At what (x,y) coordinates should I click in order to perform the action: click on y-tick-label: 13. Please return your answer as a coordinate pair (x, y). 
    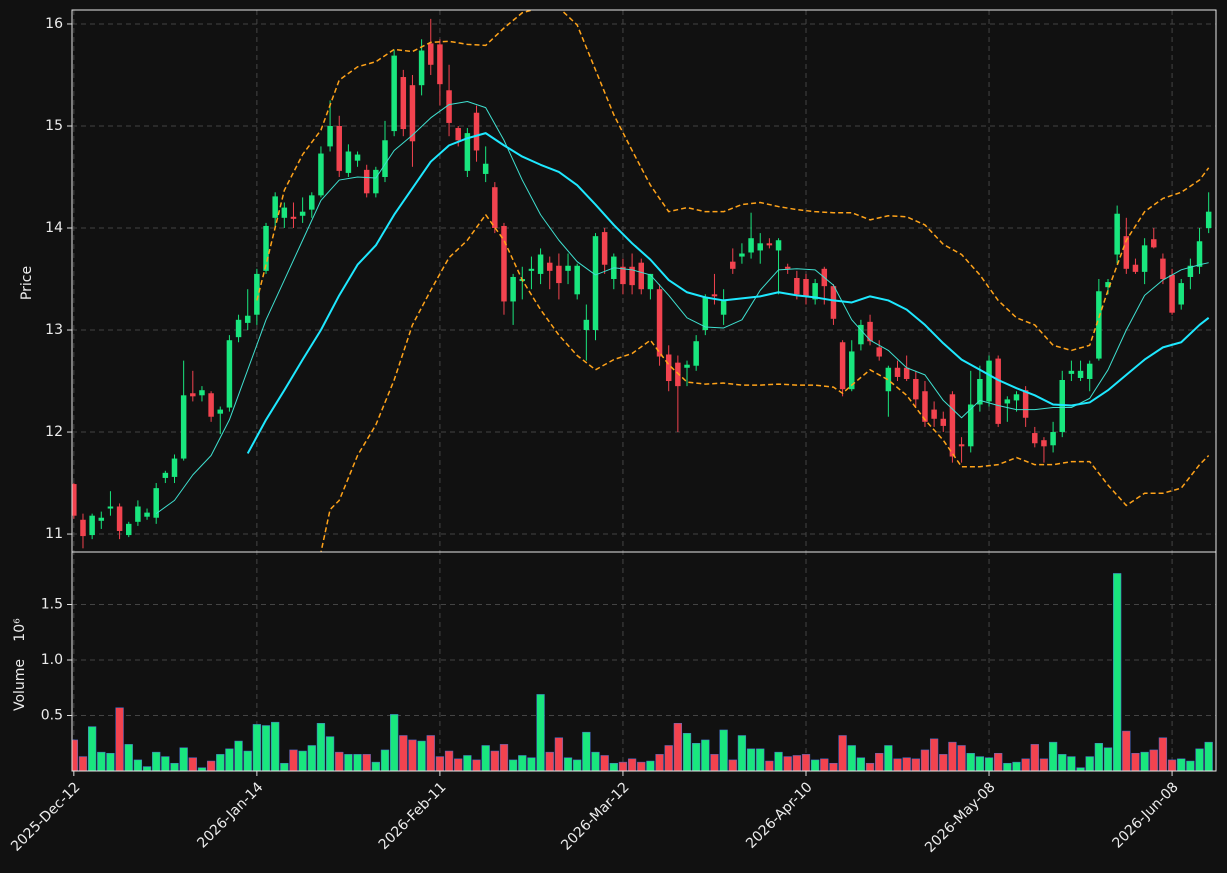
    Looking at the image, I should click on (54, 330).